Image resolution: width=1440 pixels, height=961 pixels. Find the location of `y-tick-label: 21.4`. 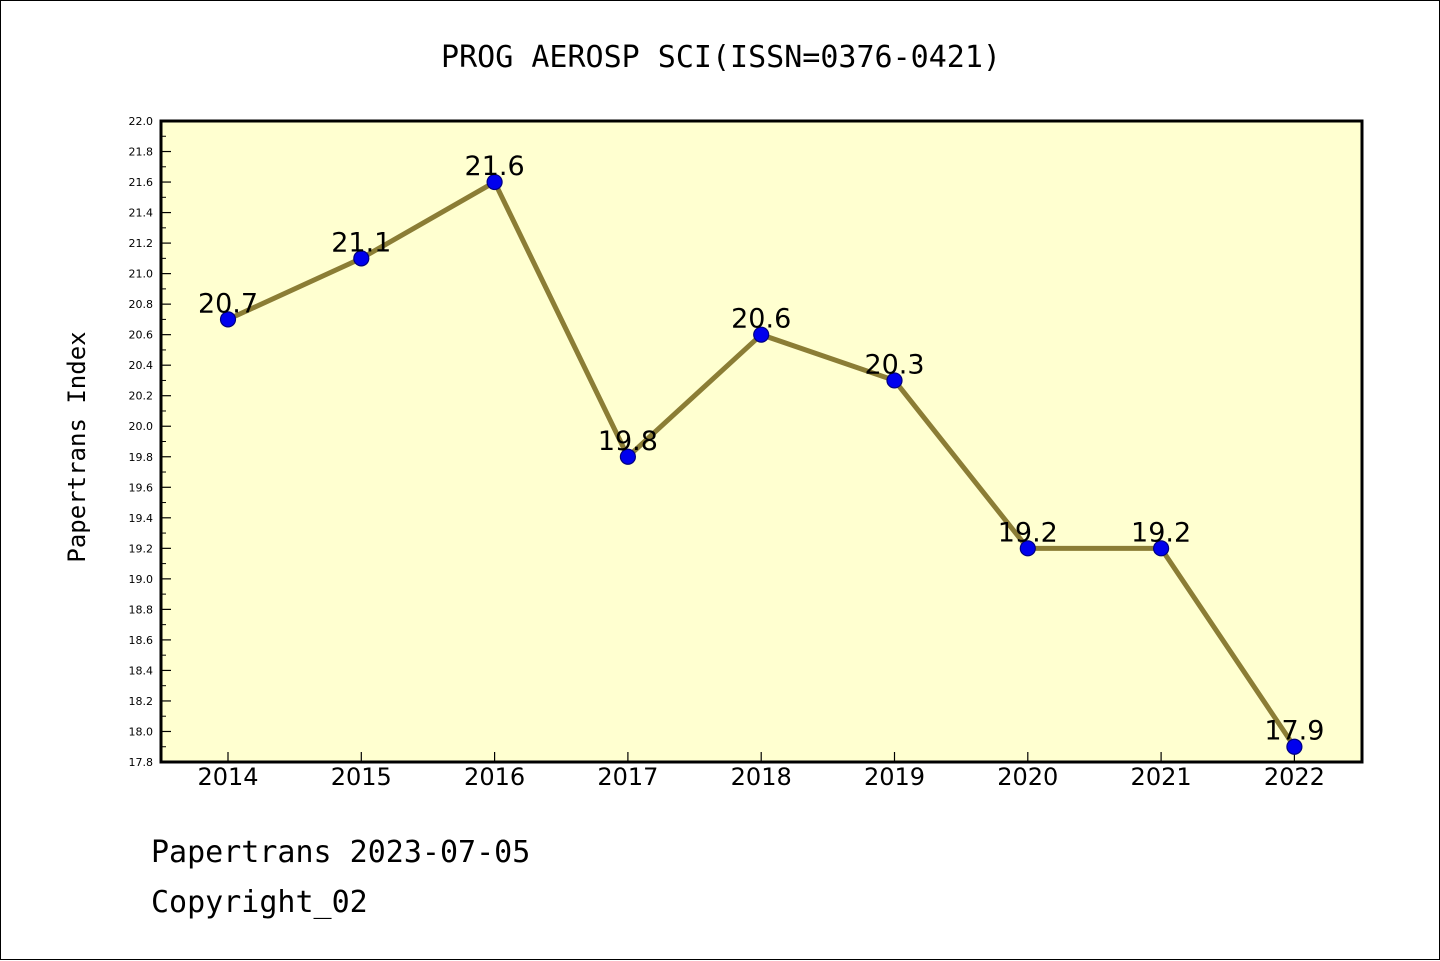

y-tick-label: 21.4 is located at coordinates (141, 213).